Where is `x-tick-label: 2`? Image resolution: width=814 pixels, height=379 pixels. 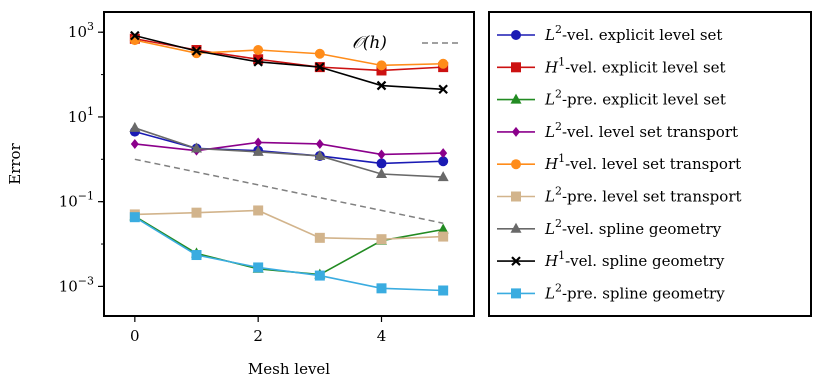 x-tick-label: 2 is located at coordinates (258, 336).